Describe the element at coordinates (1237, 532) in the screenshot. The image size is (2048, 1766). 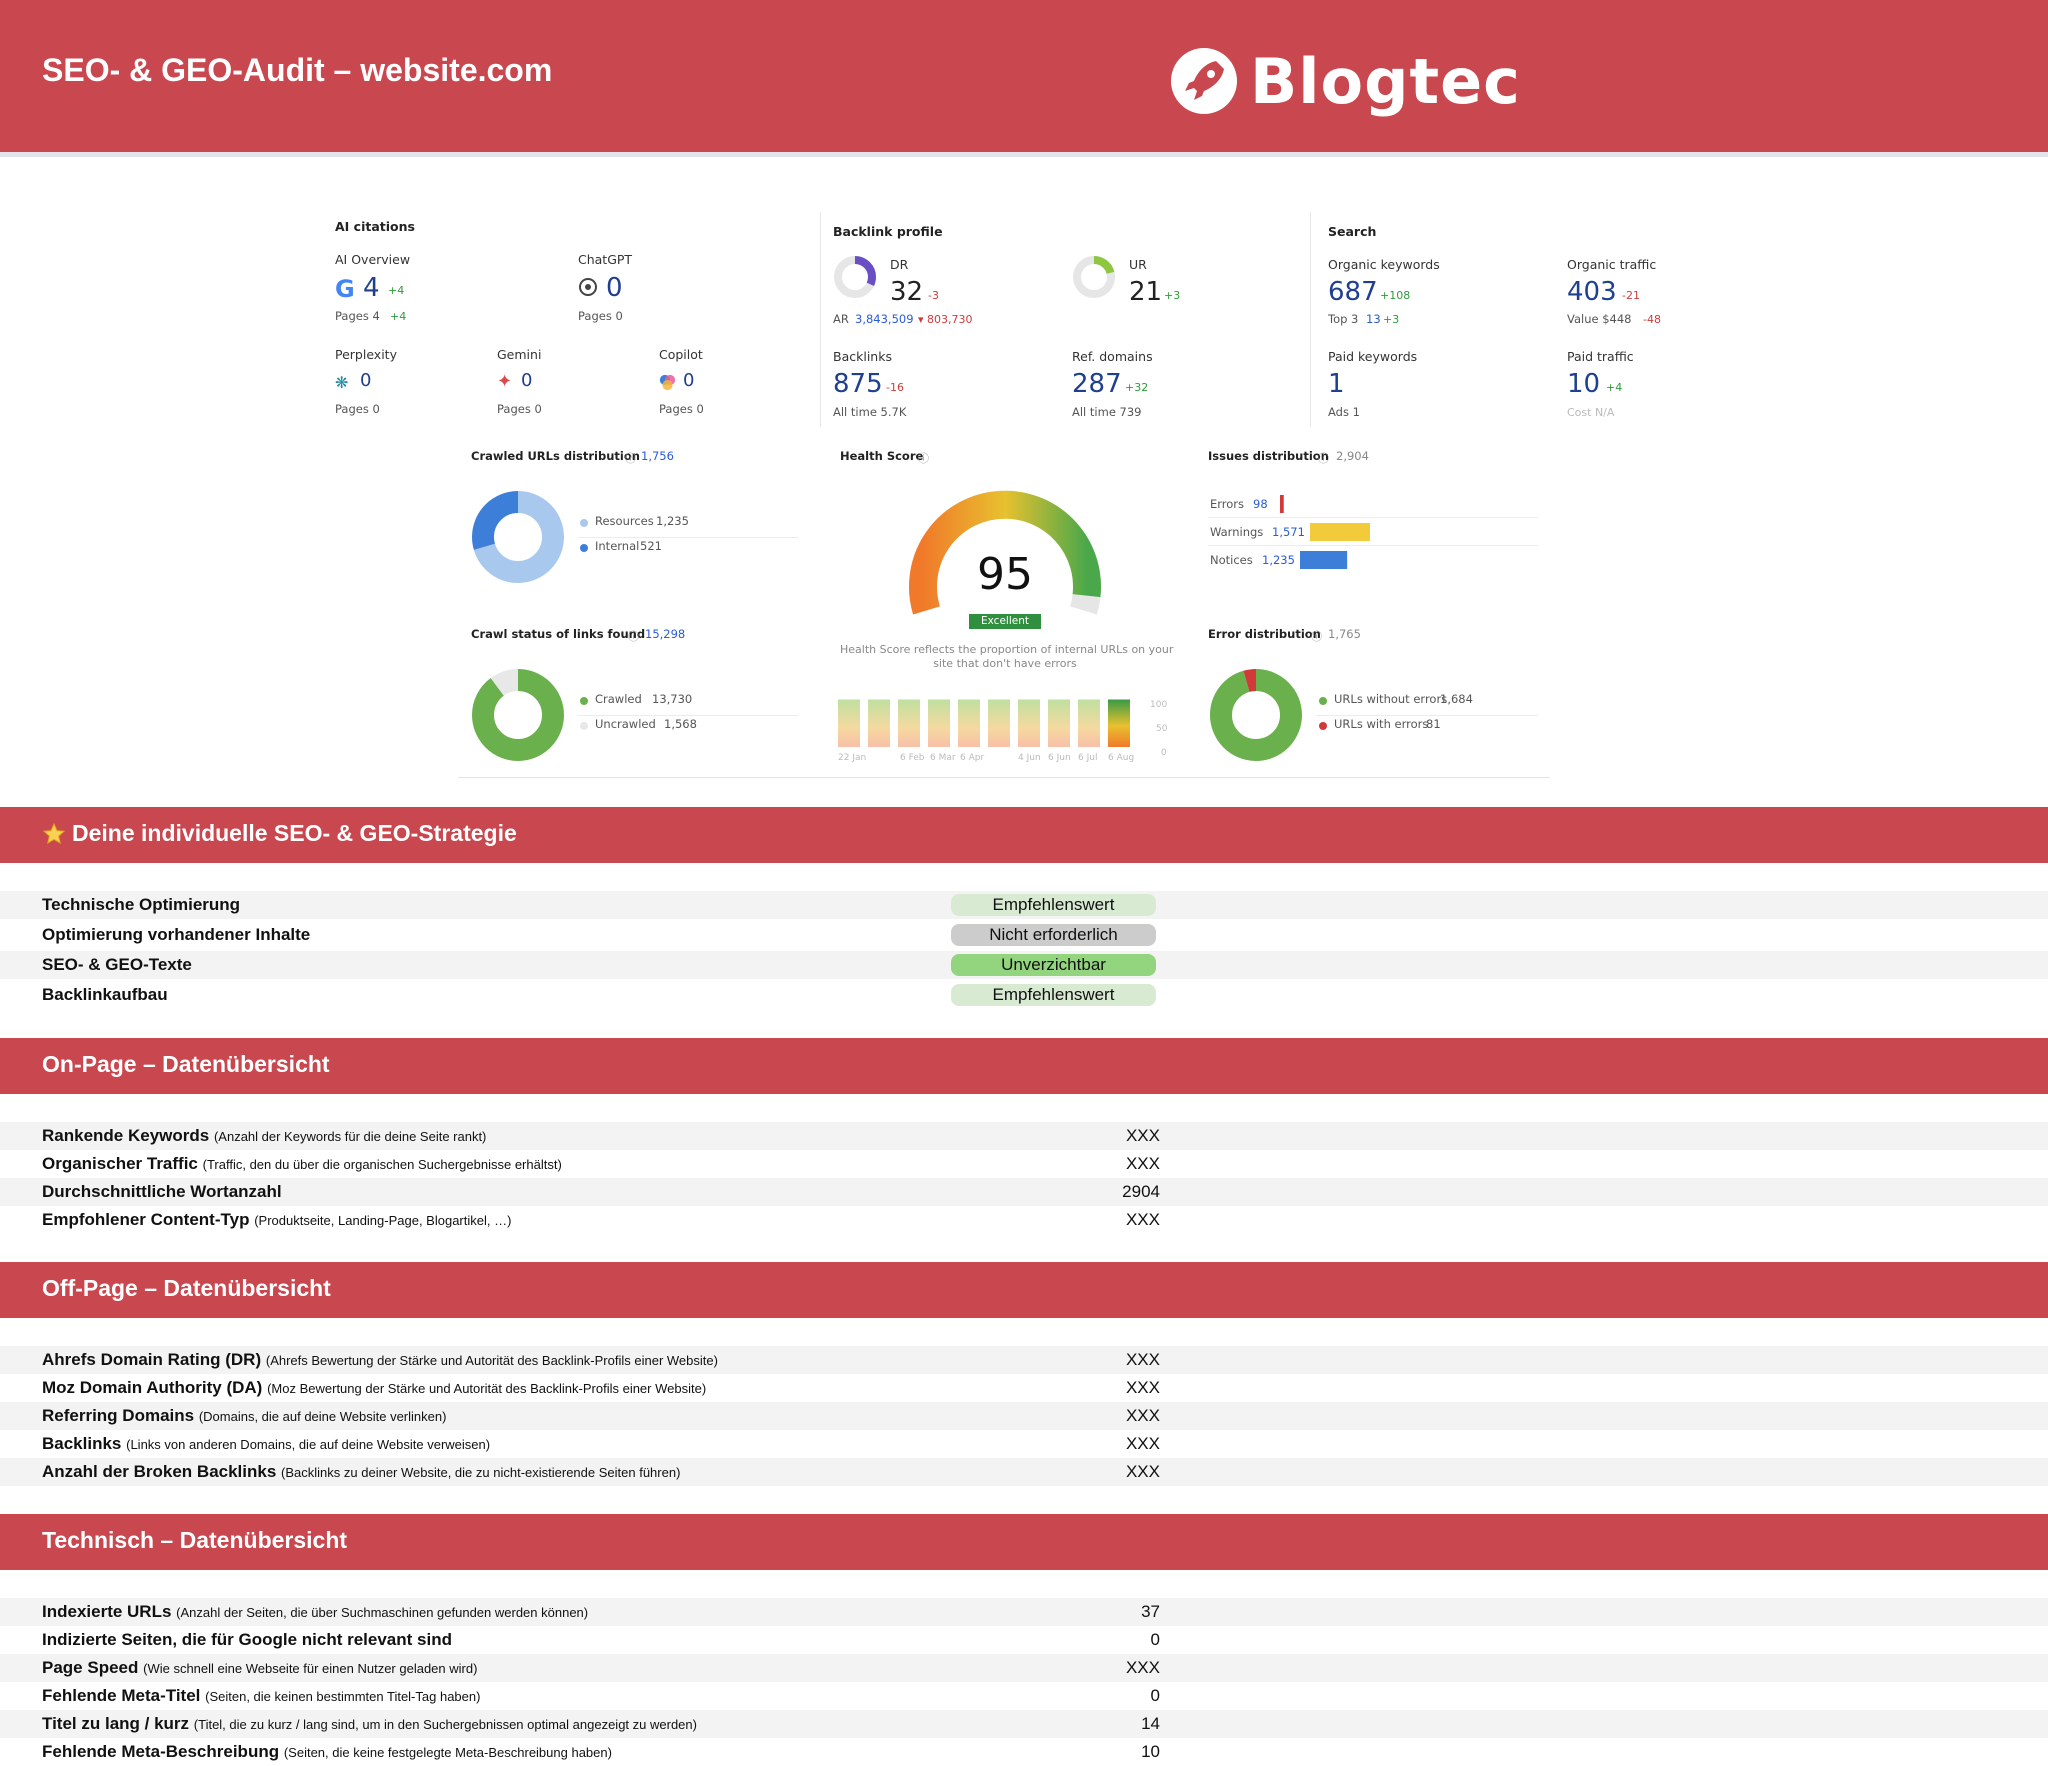
I see `warnings-label: Warnings` at that location.